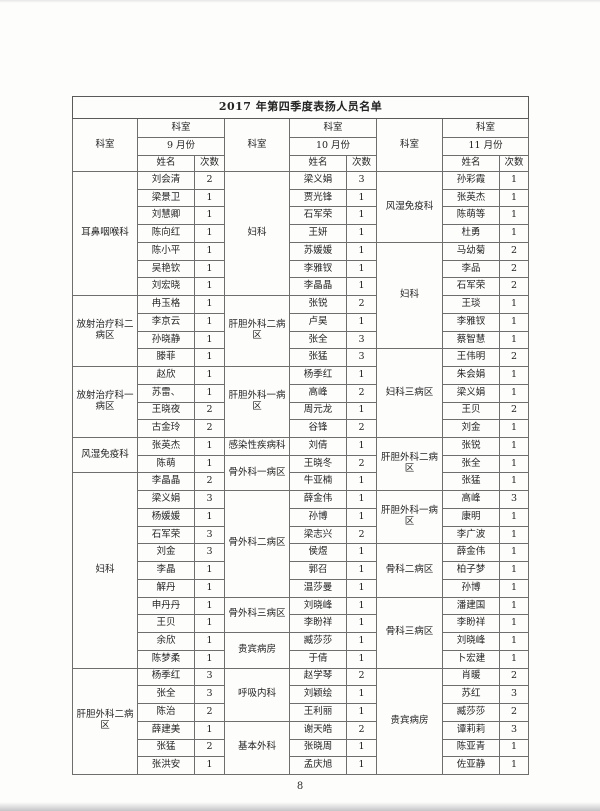 This screenshot has width=600, height=811. What do you see at coordinates (105, 331) in the screenshot?
I see `dept-cell: 放射治疗科二病区` at bounding box center [105, 331].